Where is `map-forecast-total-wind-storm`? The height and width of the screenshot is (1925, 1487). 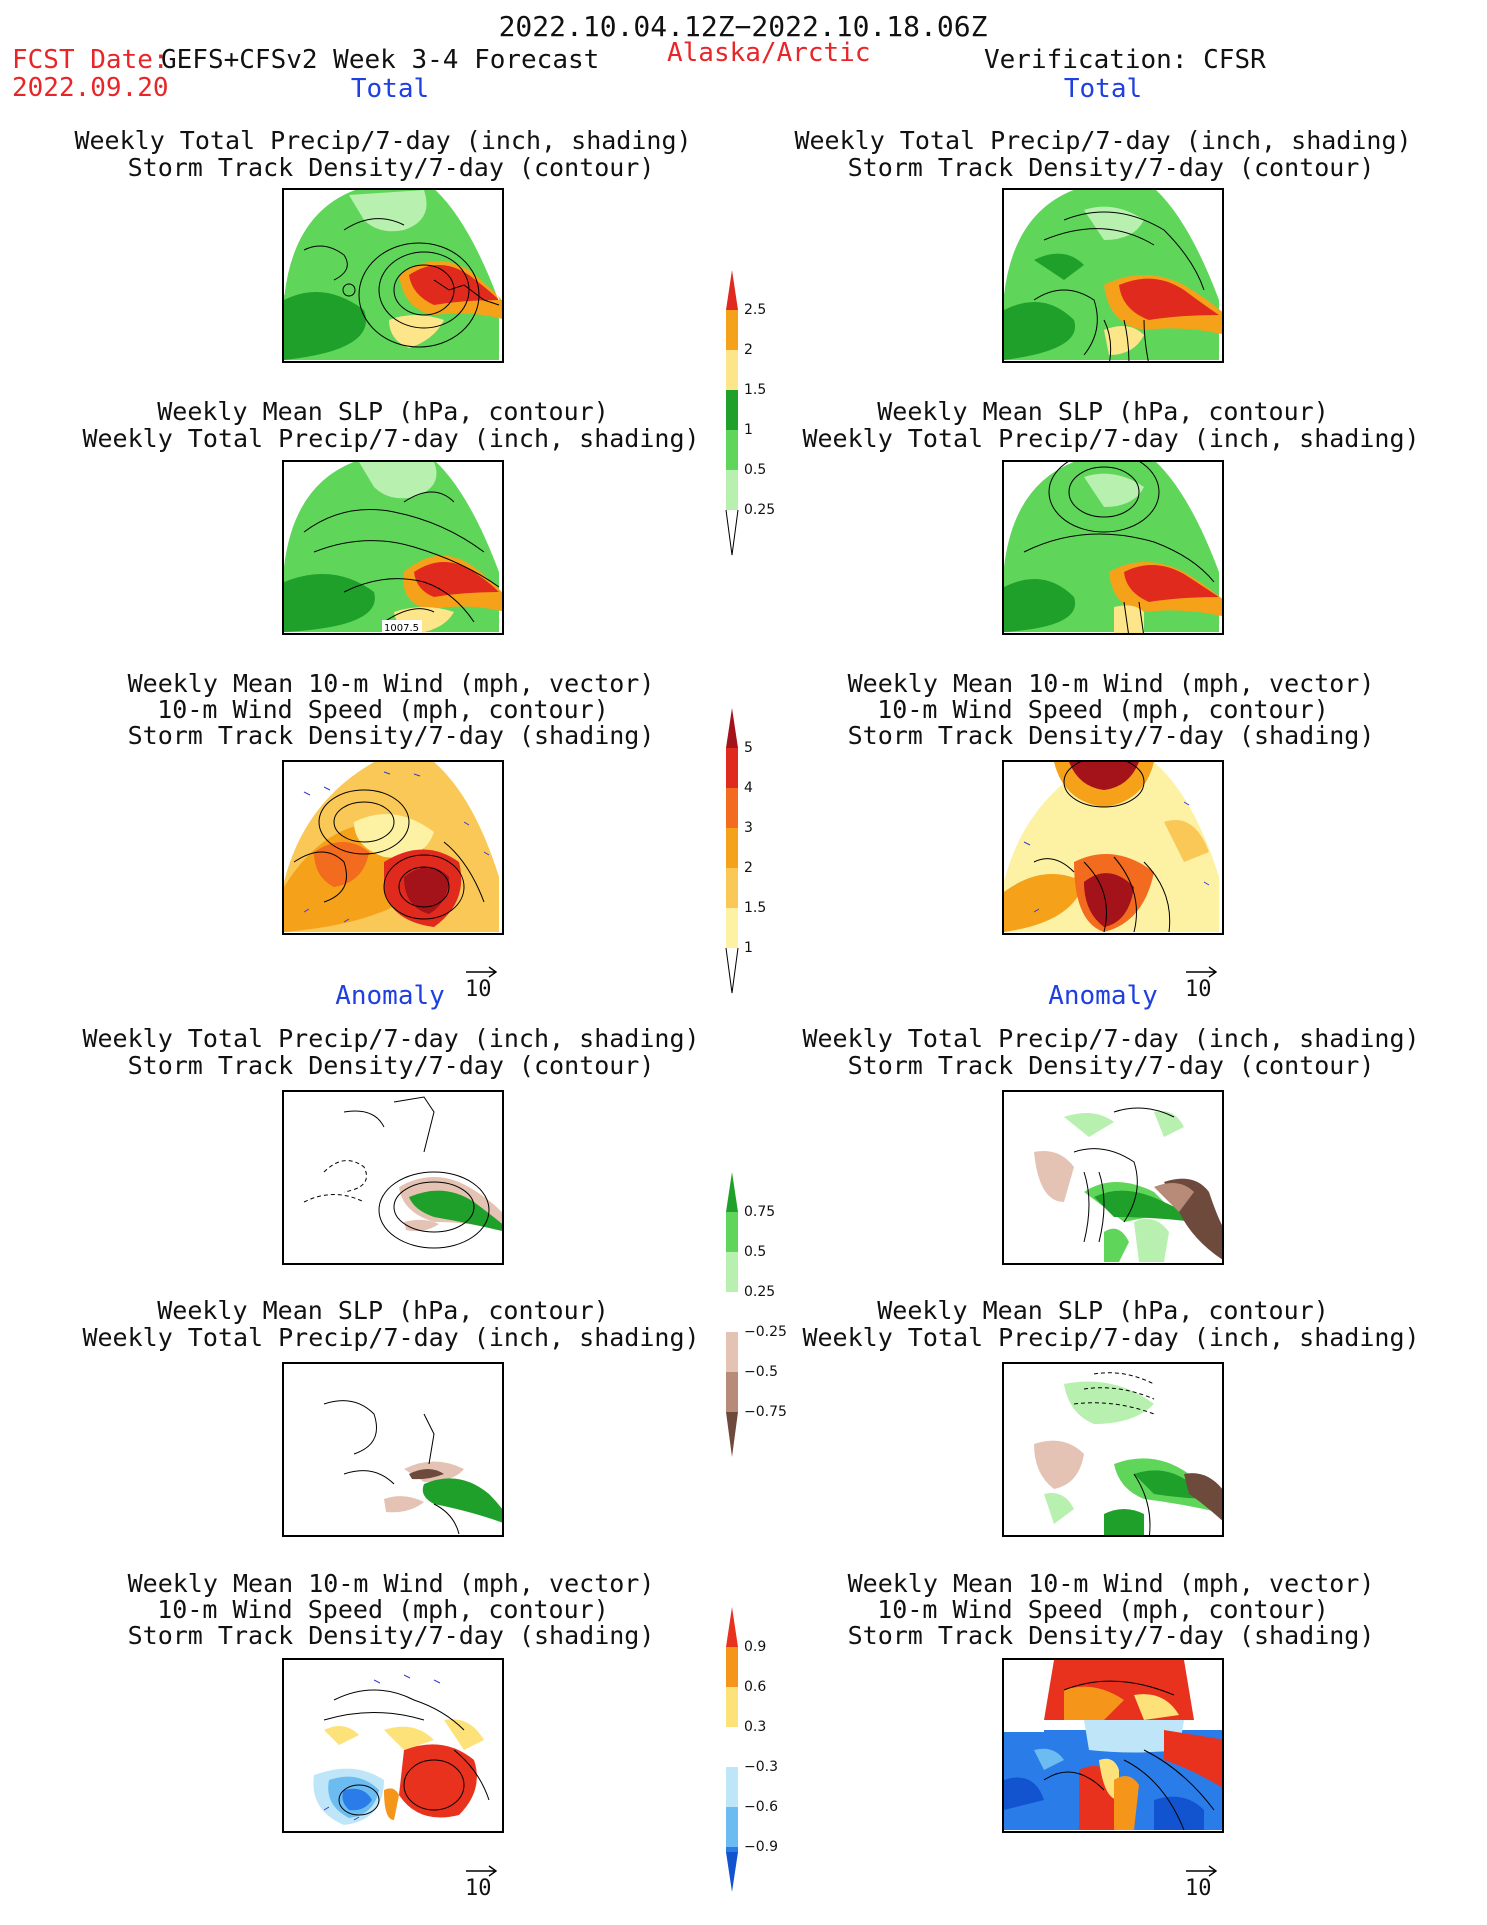
map-forecast-total-wind-storm is located at coordinates (393, 847).